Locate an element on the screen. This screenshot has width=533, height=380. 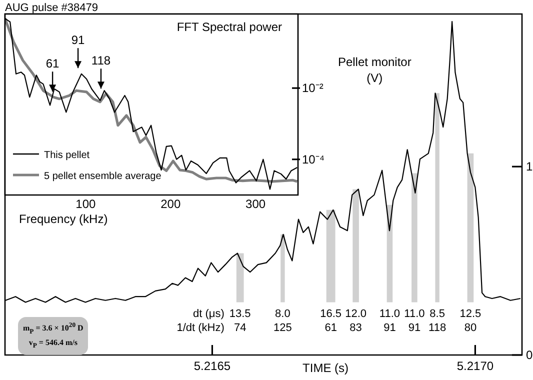
x-axis-title: Frequency (kHz) is located at coordinates (63, 219).